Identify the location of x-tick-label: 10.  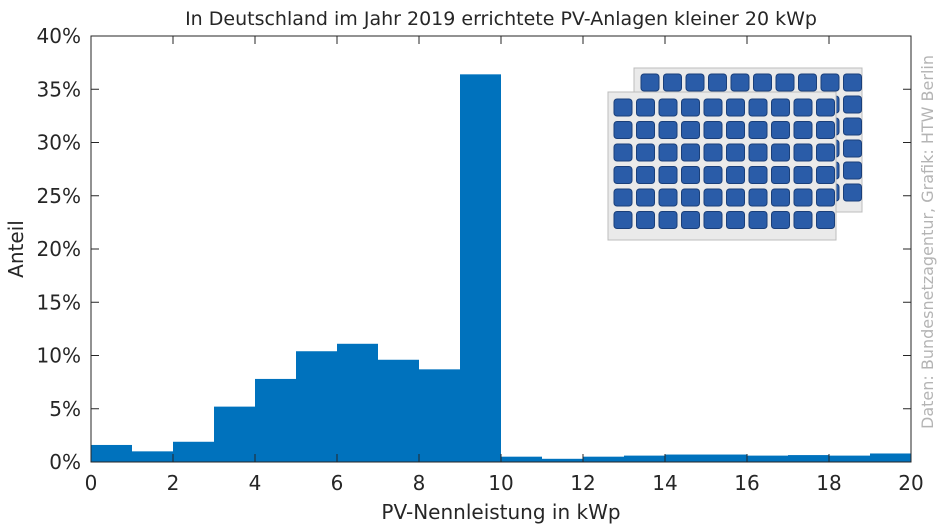
(500, 483).